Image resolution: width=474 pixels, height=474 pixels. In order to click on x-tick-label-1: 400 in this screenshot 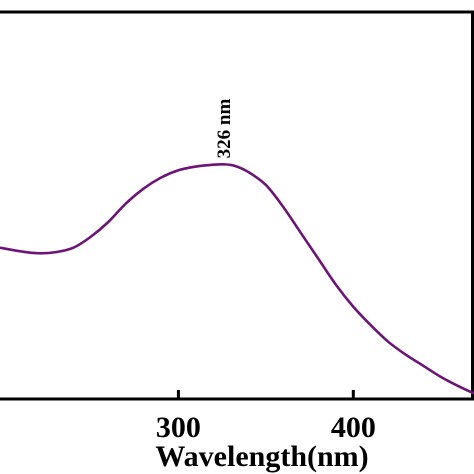, I will do `click(353, 427)`.